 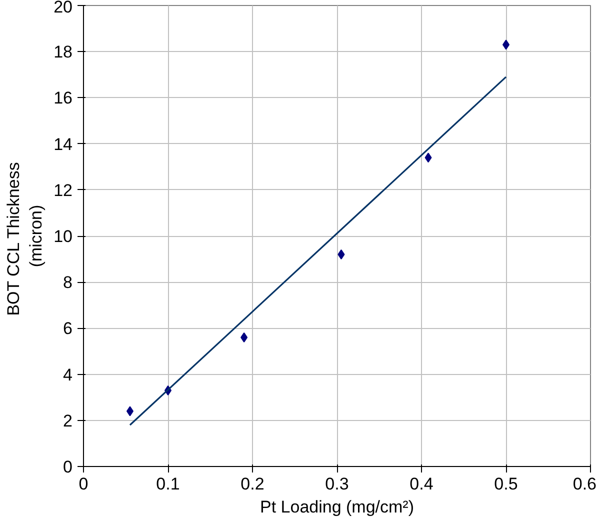 What do you see at coordinates (25, 239) in the screenshot?
I see `y-axis-title: BOT CCL Thickness (micron)` at bounding box center [25, 239].